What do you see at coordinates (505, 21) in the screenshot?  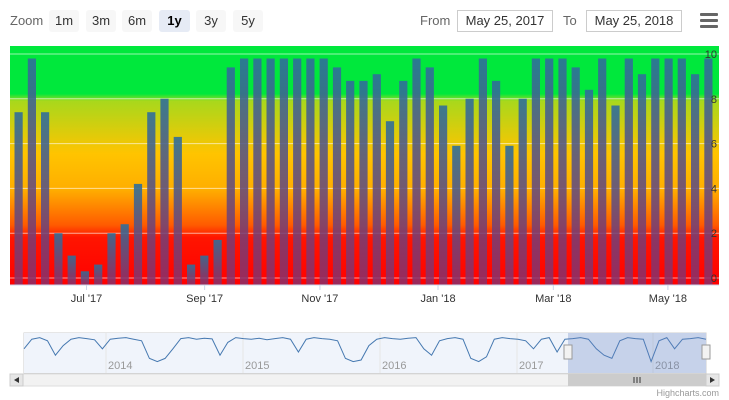 I see `from-date-input: May 25, 2017` at bounding box center [505, 21].